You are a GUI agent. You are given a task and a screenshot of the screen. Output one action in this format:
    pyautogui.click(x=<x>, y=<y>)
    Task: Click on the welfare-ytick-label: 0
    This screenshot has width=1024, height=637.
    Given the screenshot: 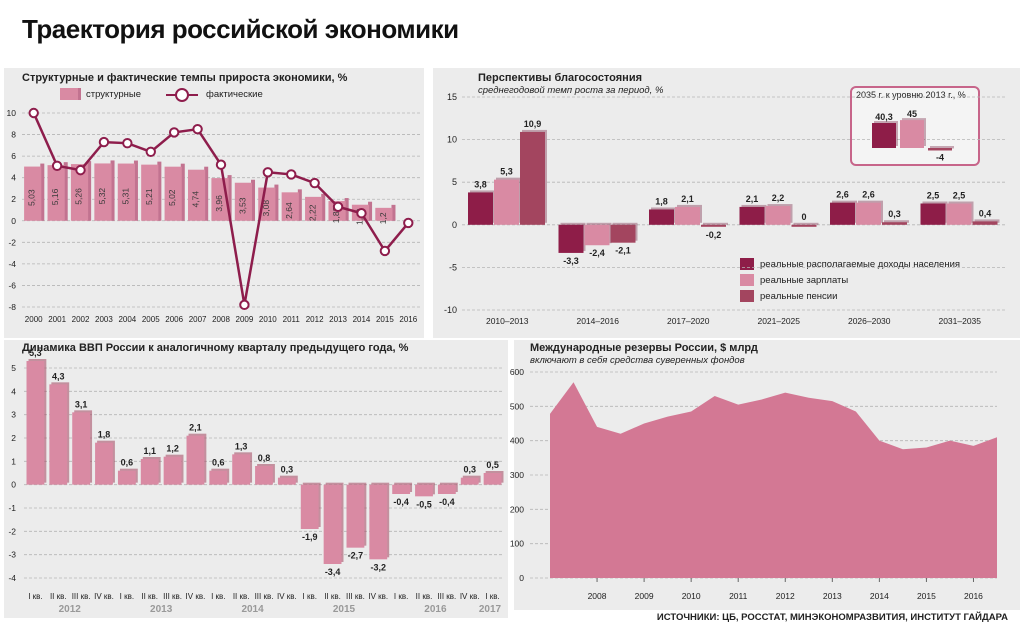 What is the action you would take?
    pyautogui.click(x=454, y=225)
    